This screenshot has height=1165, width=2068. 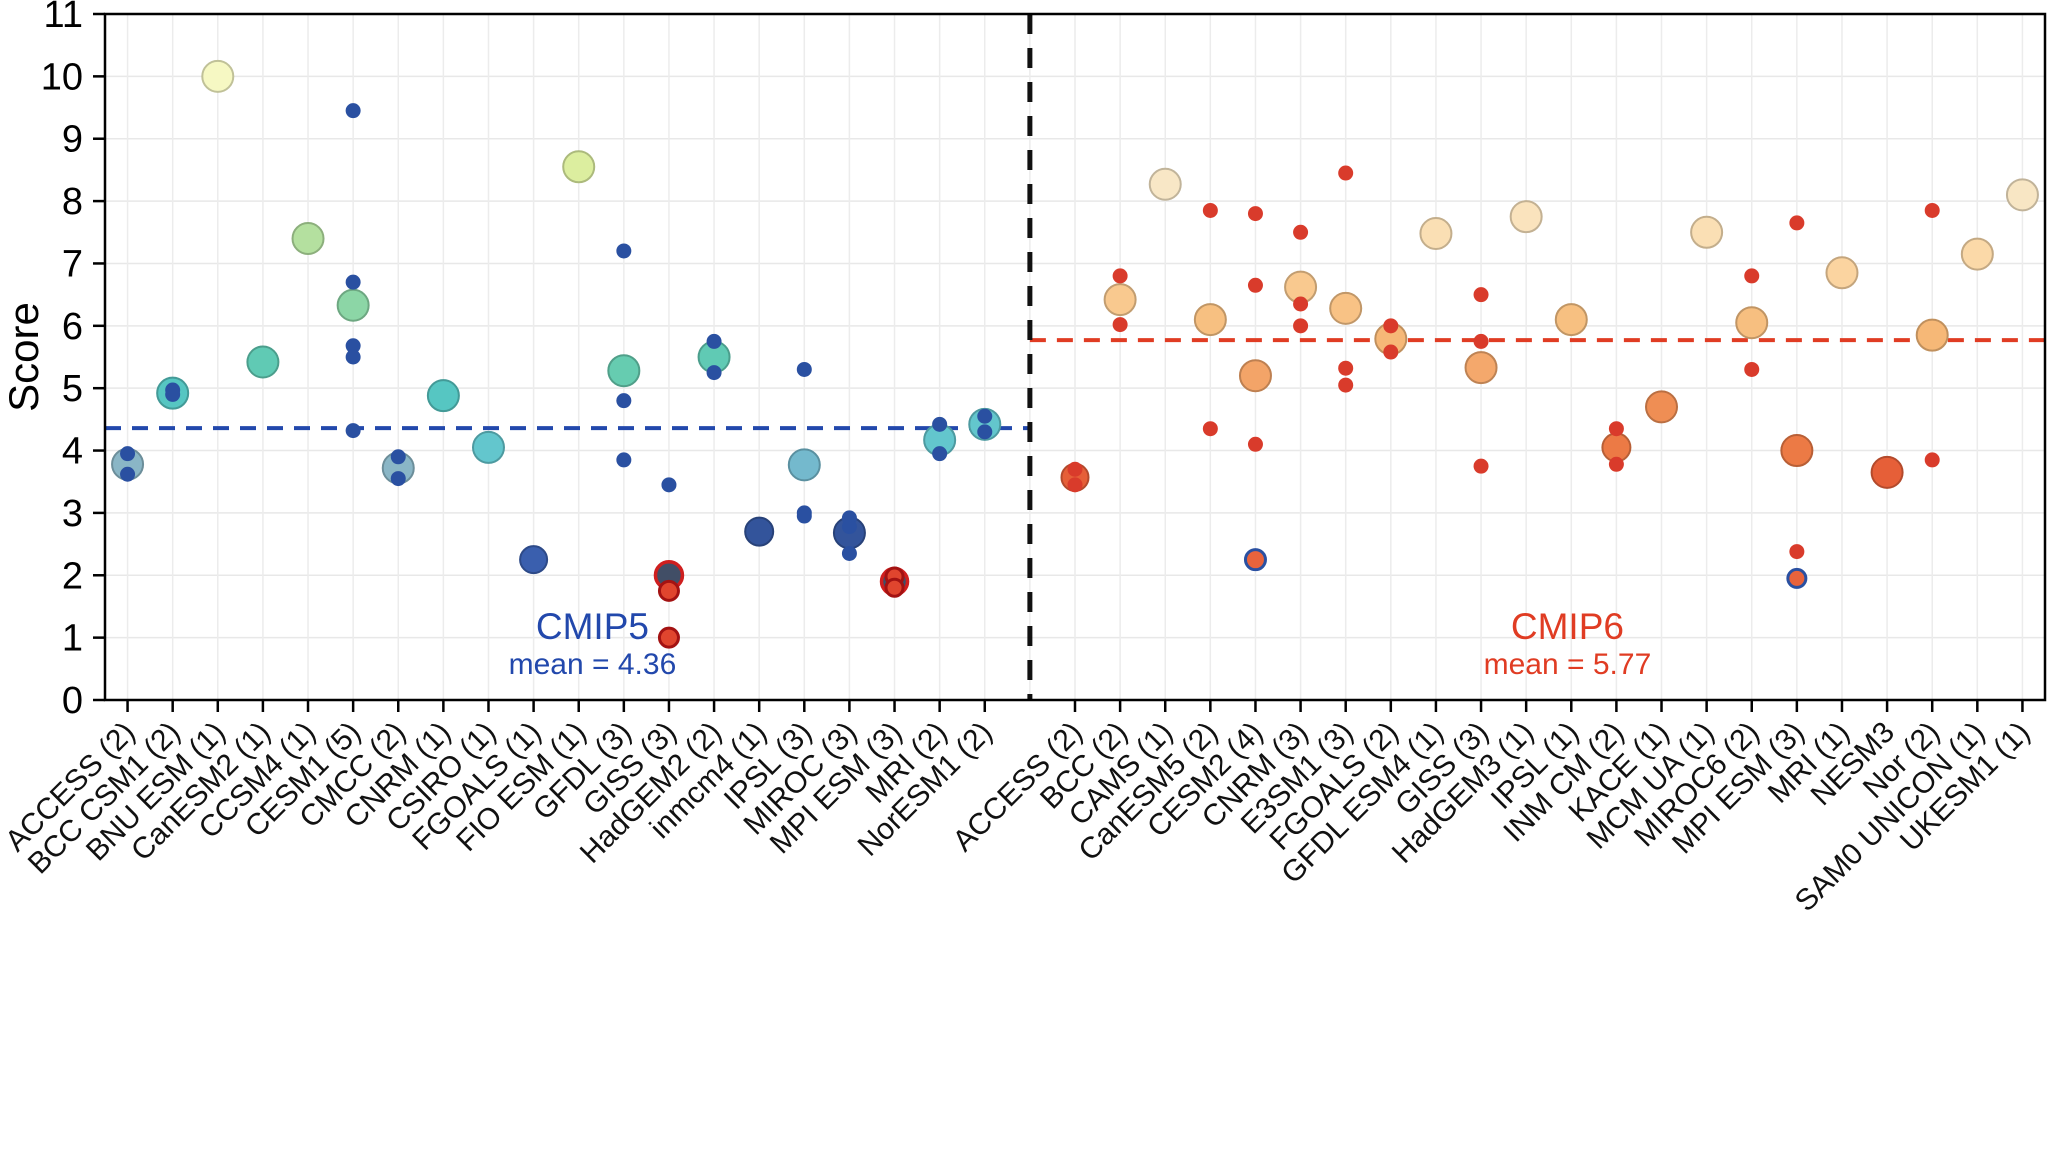 I want to click on cmip6-annotation-title: CMIP6, so click(x=1567, y=626).